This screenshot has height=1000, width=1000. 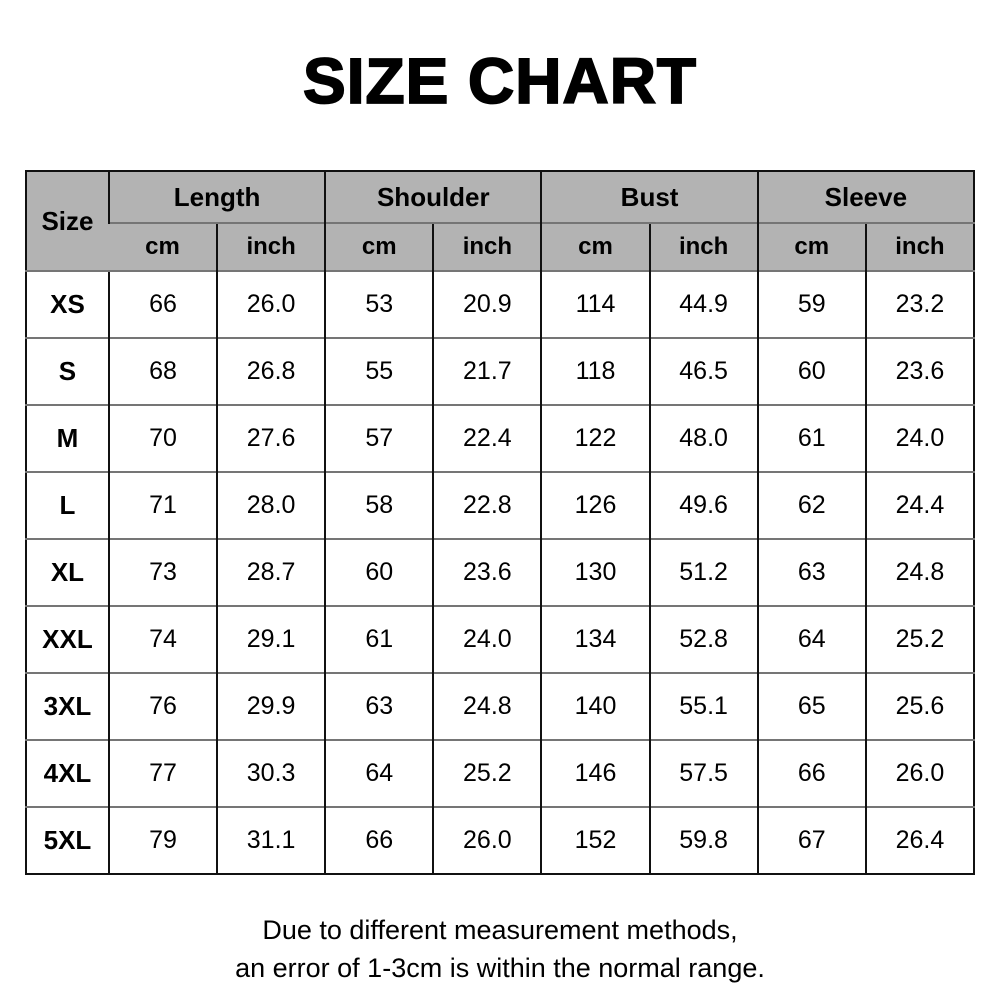 What do you see at coordinates (649, 197) in the screenshot?
I see `column-header-bust: Bust` at bounding box center [649, 197].